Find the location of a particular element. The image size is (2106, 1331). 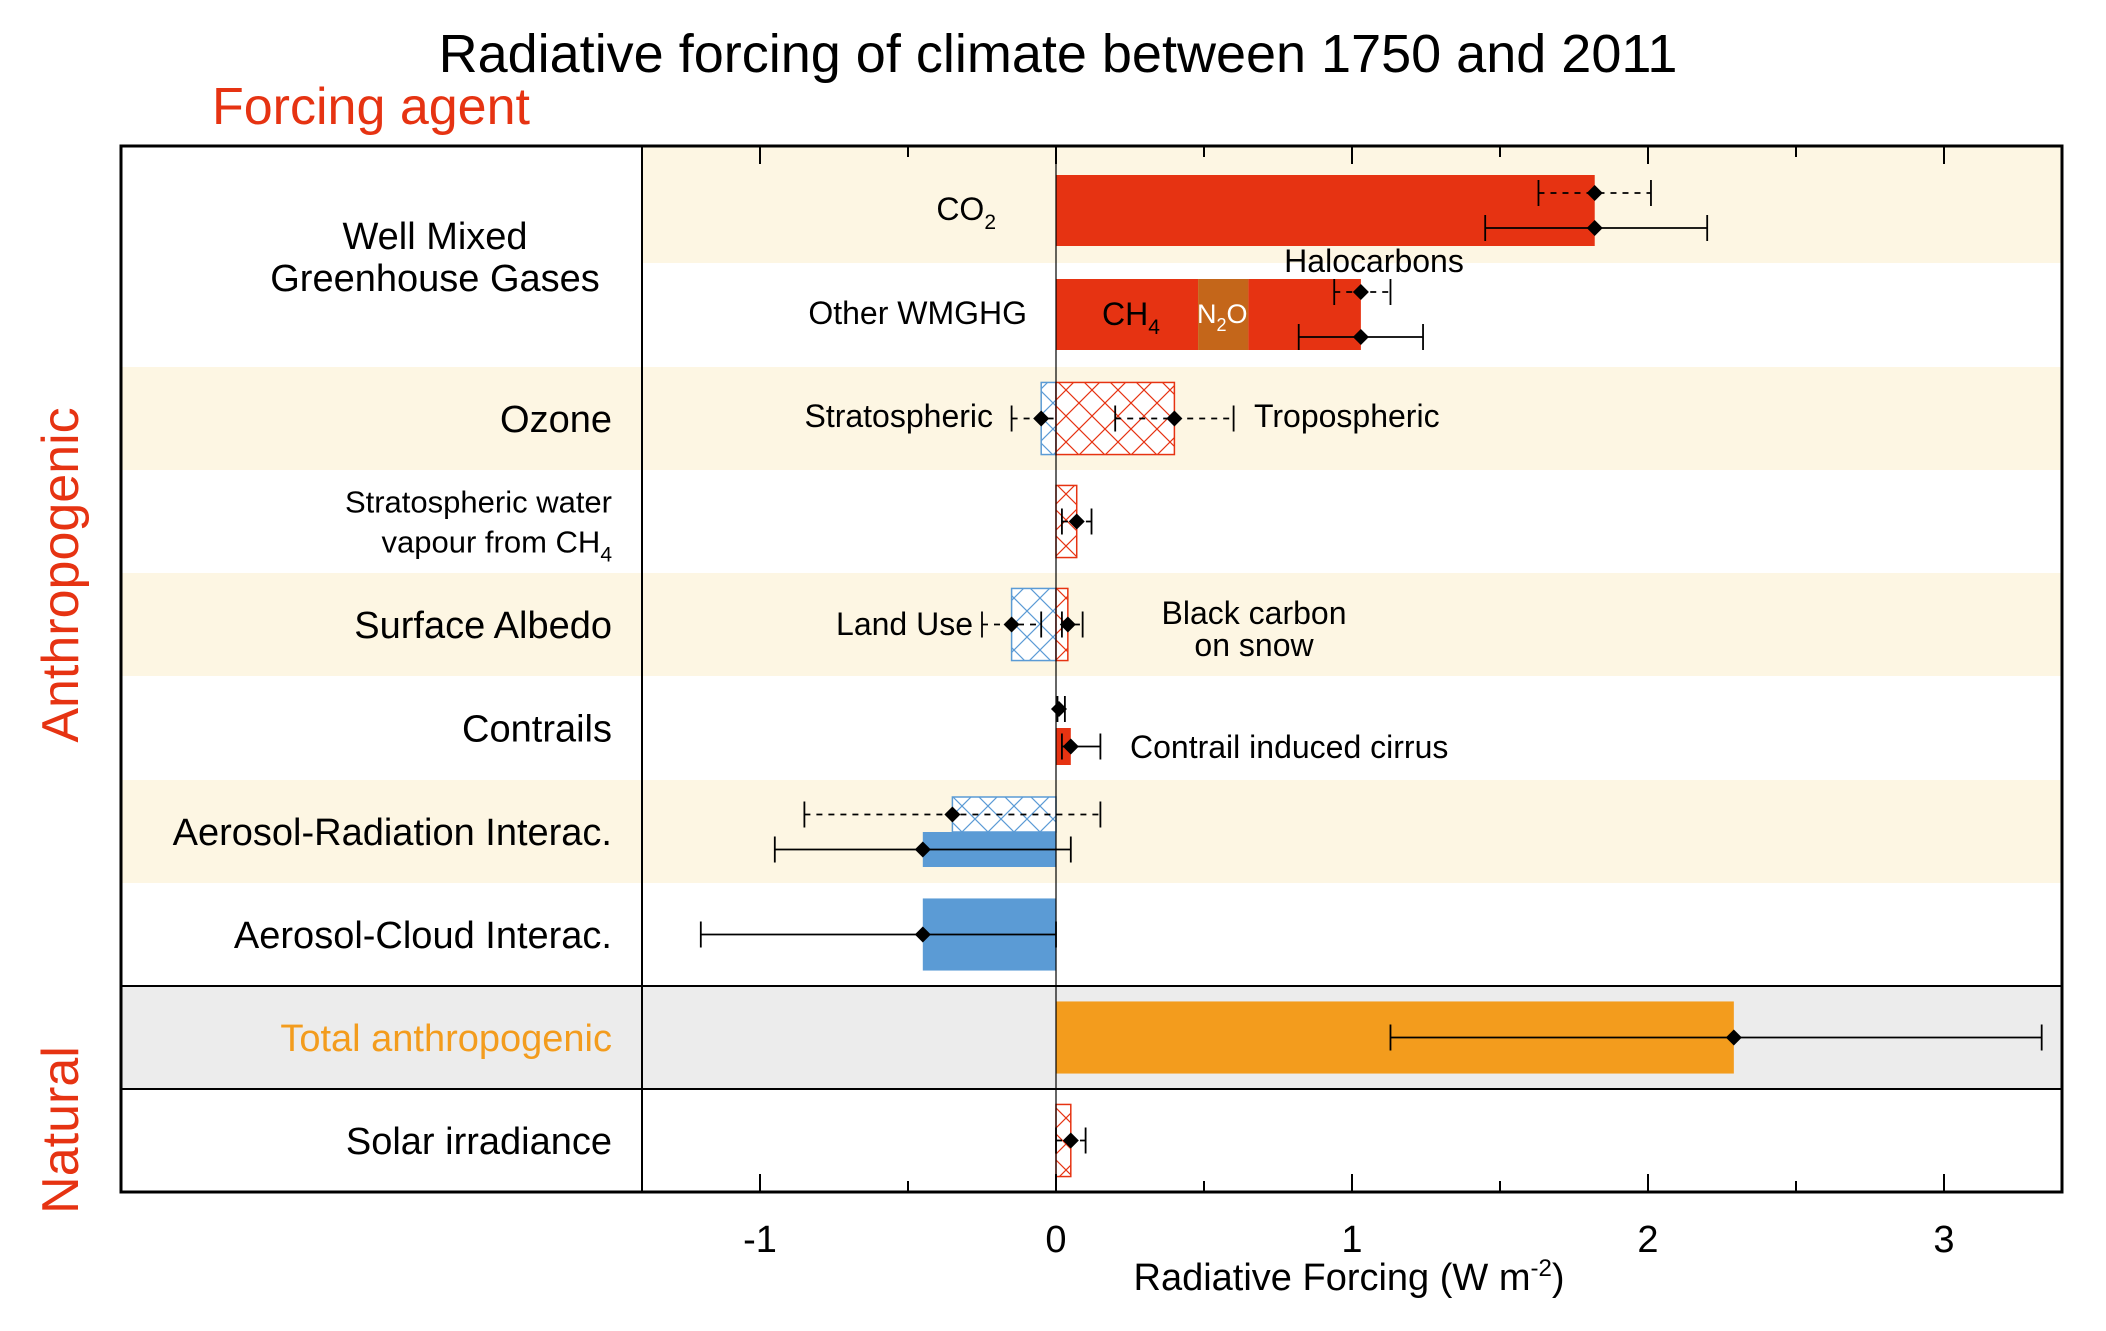

bar-land-use-best is located at coordinates (1011, 624).